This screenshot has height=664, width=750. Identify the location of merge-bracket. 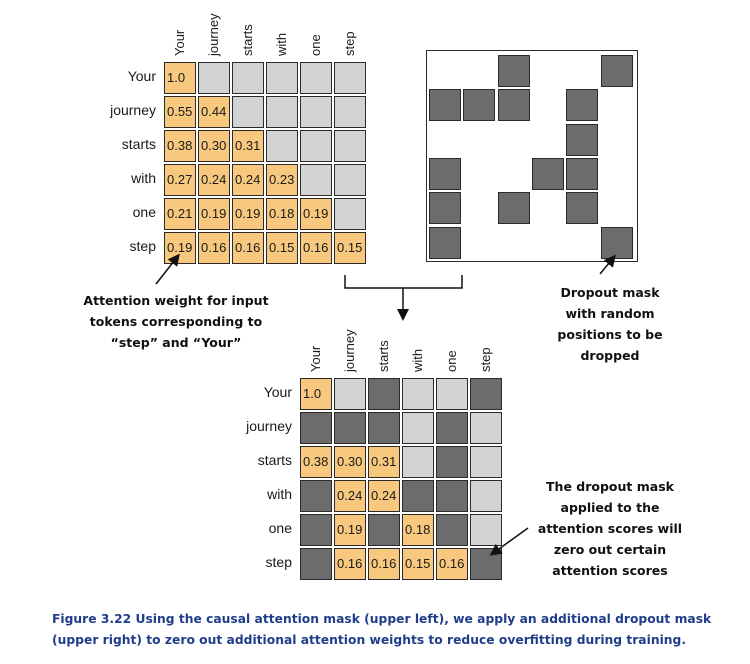
(403, 282).